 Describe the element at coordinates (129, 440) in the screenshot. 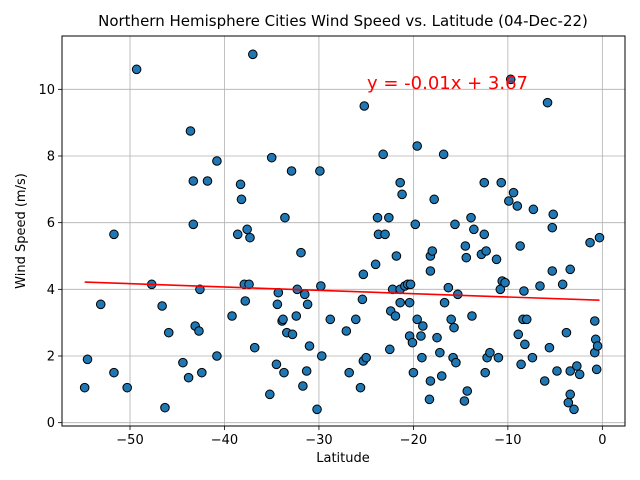

I see `x-tick-label: −50` at that location.